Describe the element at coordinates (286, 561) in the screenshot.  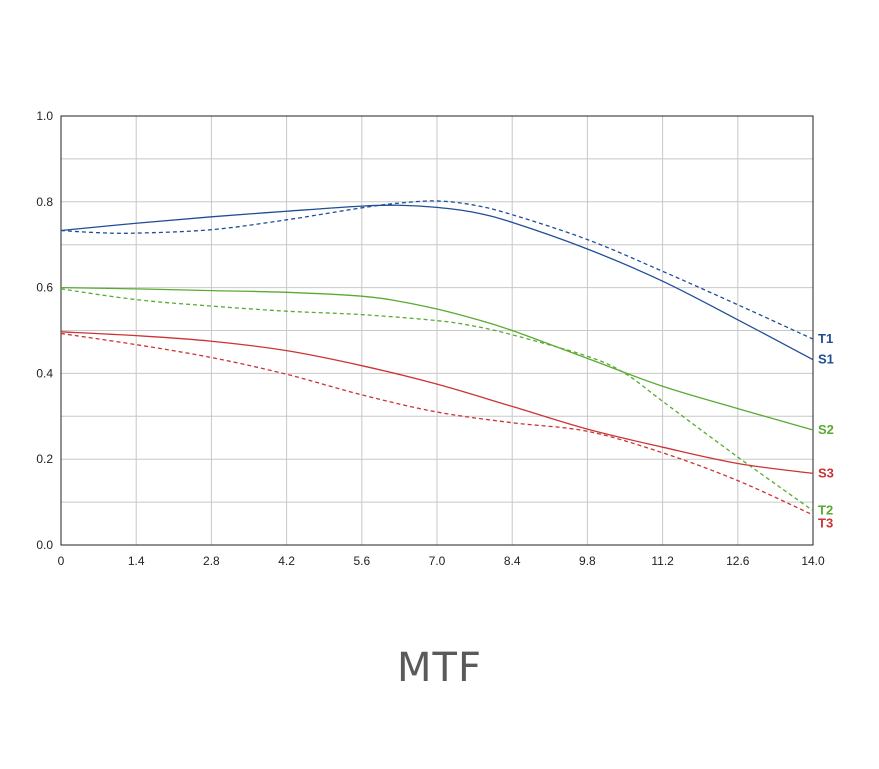
I see `x-tick-label: 4.2` at that location.